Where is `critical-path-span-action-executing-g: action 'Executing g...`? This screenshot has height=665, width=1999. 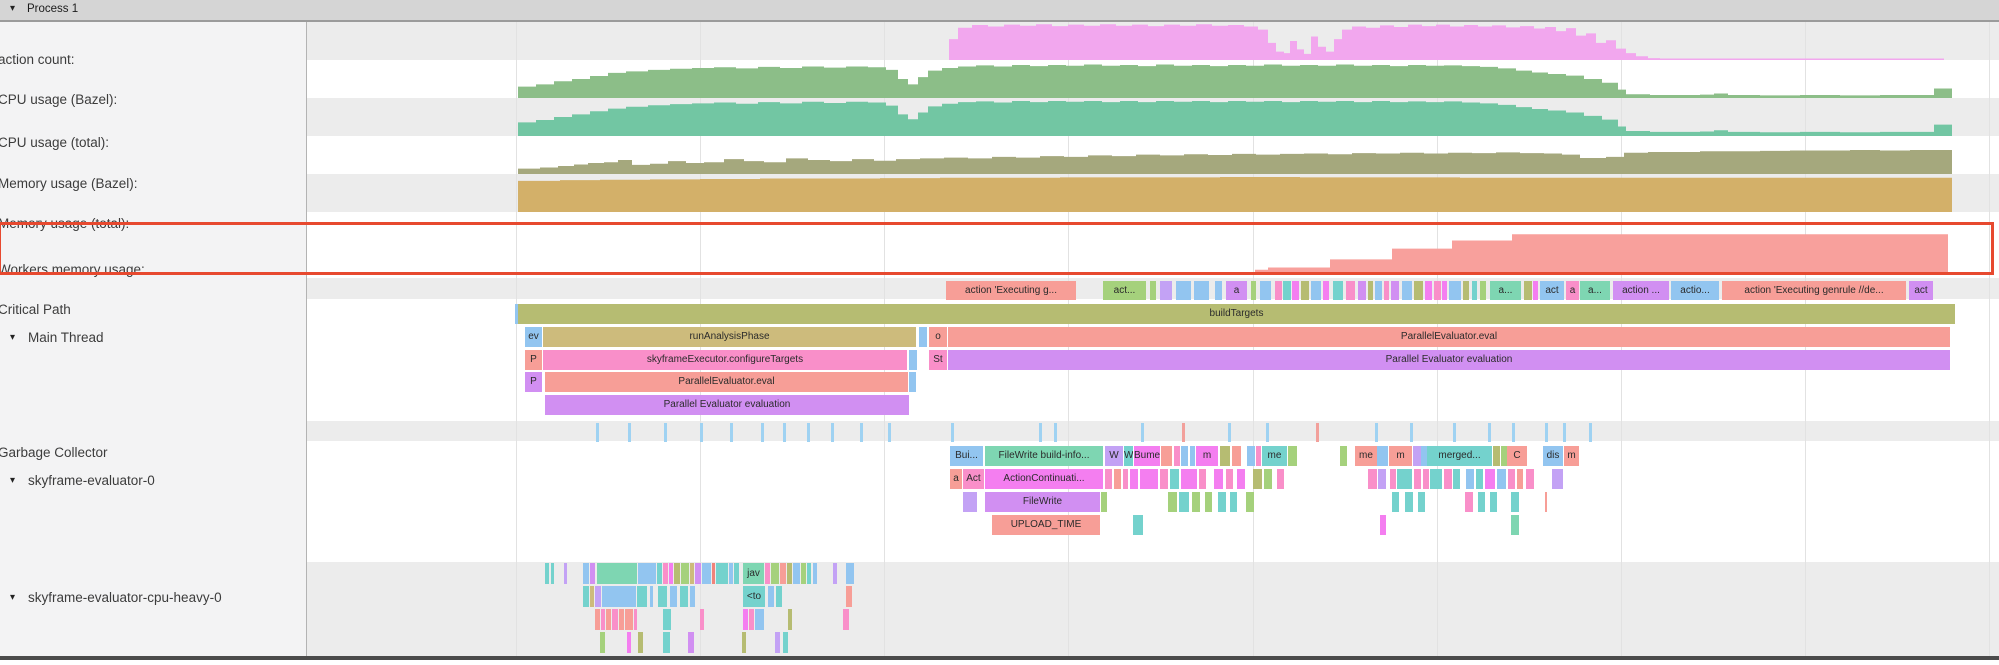
critical-path-span-action-executing-g: action 'Executing g... is located at coordinates (1011, 290).